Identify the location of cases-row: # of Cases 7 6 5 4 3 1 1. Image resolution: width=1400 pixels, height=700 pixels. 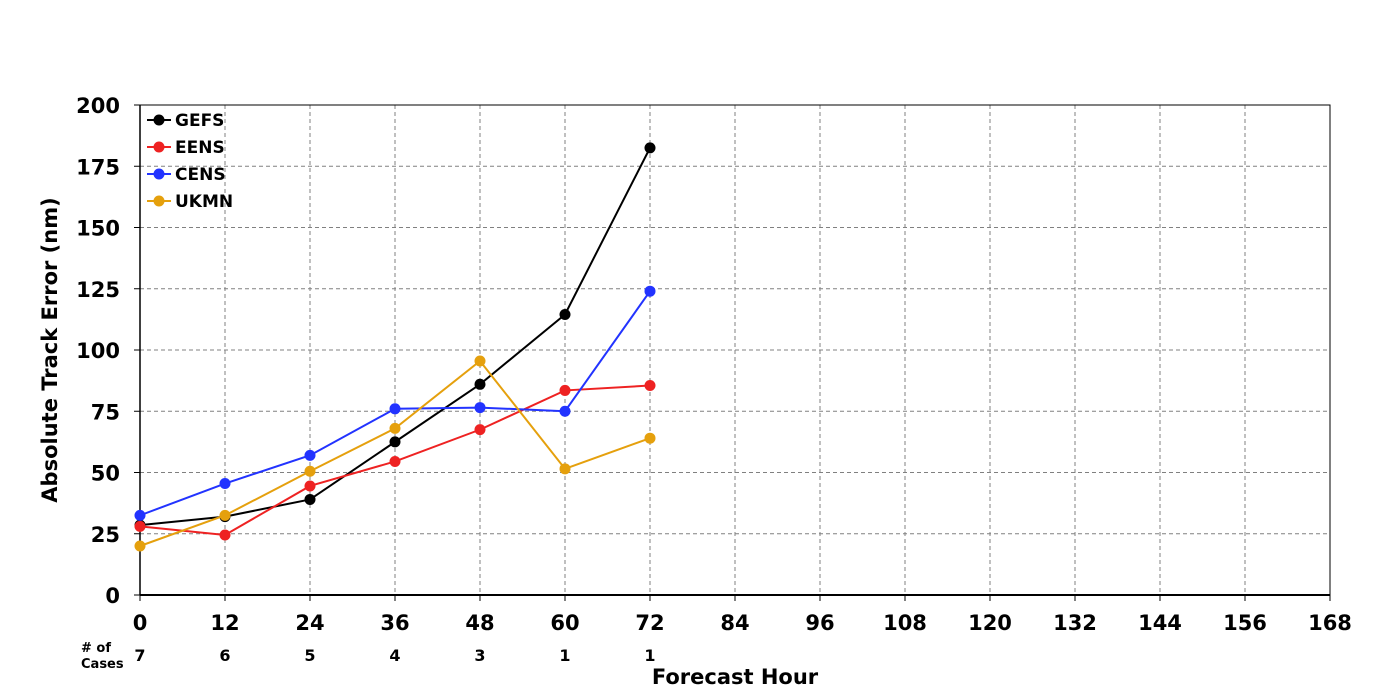
(368, 656).